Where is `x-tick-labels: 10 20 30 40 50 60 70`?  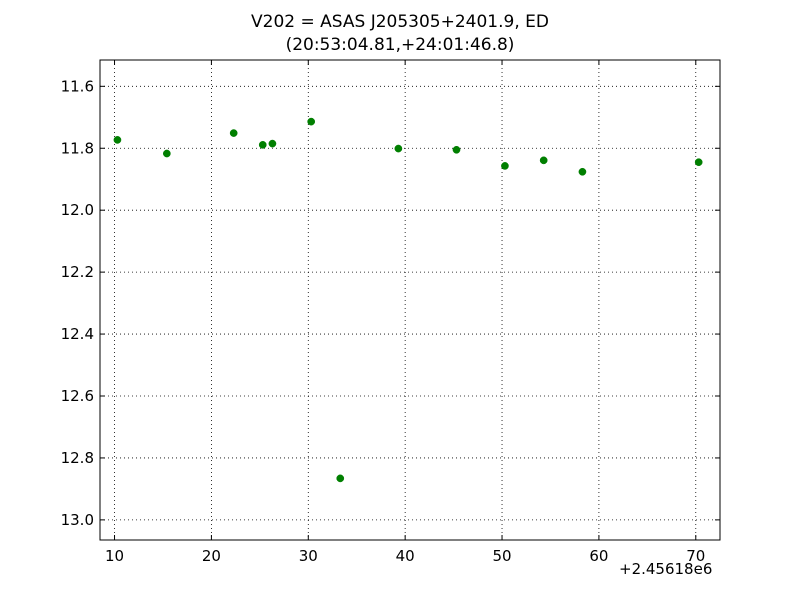 x-tick-labels: 10 20 30 40 50 60 70 is located at coordinates (405, 556).